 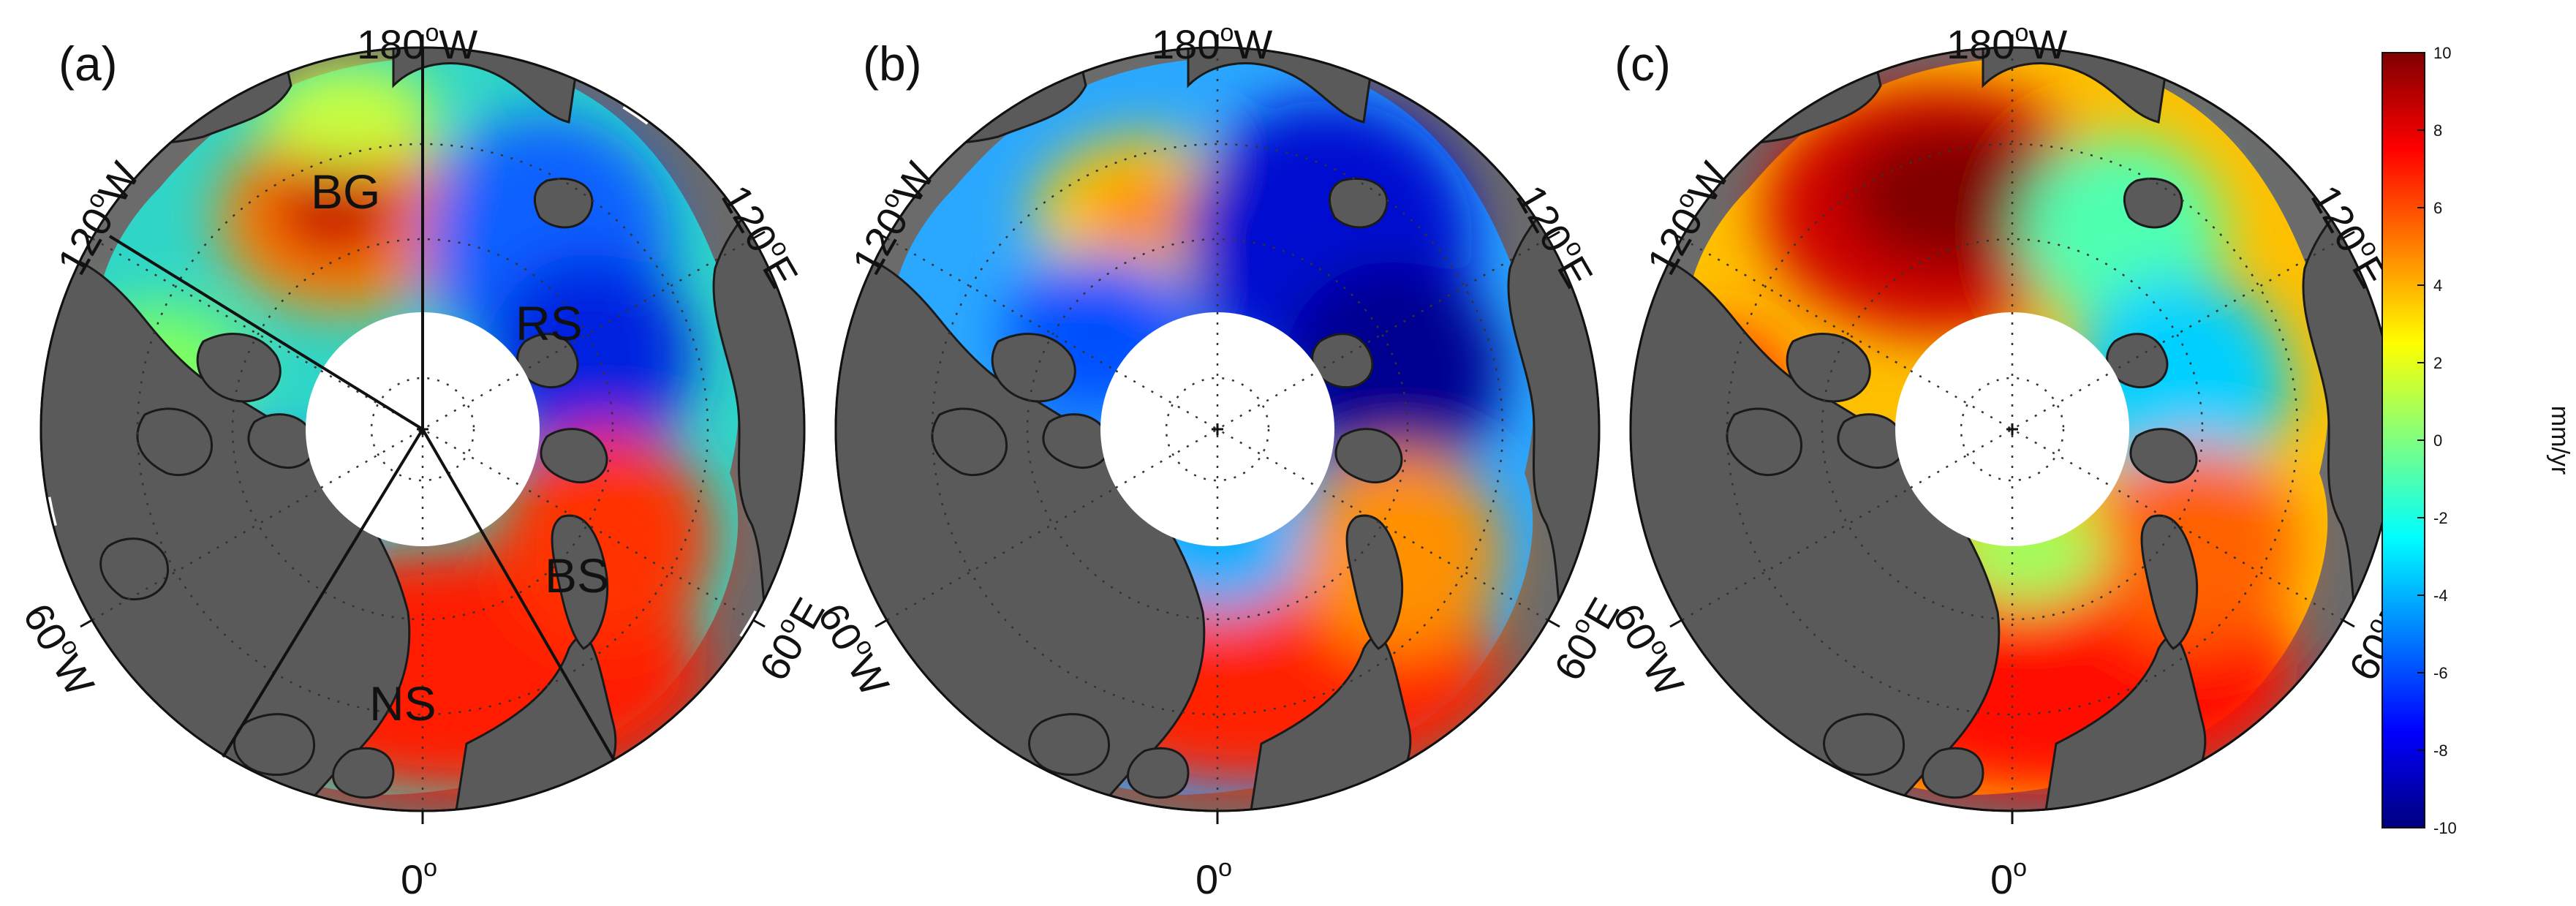 What do you see at coordinates (403, 703) in the screenshot?
I see `region-label-ns: NS` at bounding box center [403, 703].